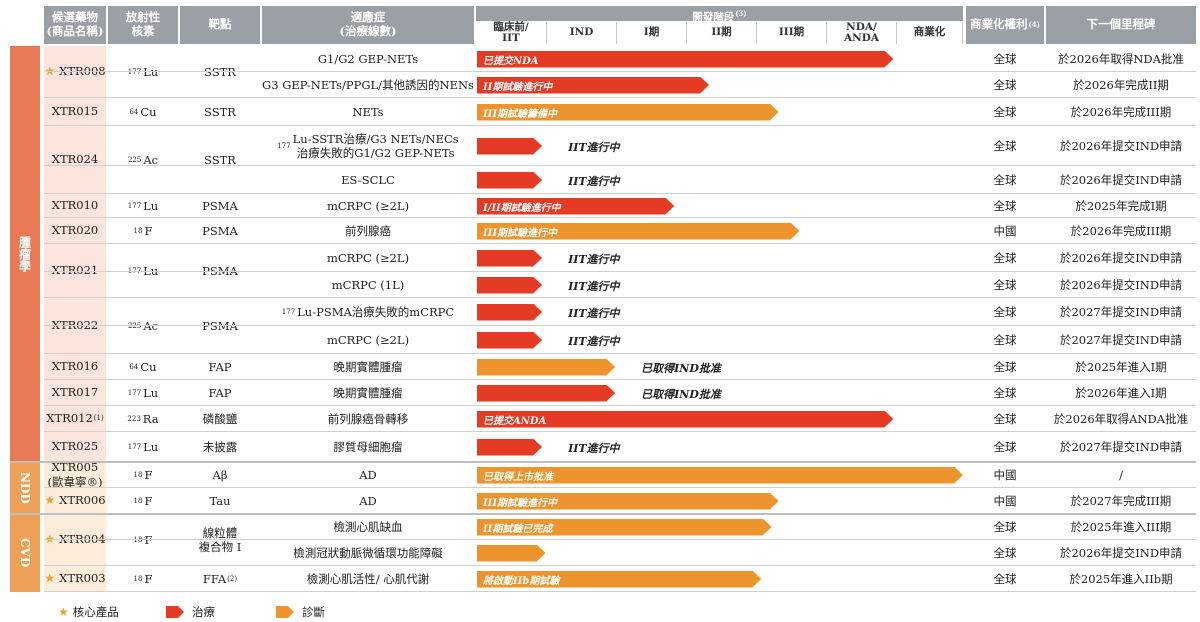 The height and width of the screenshot is (622, 1200). Describe the element at coordinates (368, 419) in the screenshot. I see `indication: 前列腺癌骨轉移` at that location.